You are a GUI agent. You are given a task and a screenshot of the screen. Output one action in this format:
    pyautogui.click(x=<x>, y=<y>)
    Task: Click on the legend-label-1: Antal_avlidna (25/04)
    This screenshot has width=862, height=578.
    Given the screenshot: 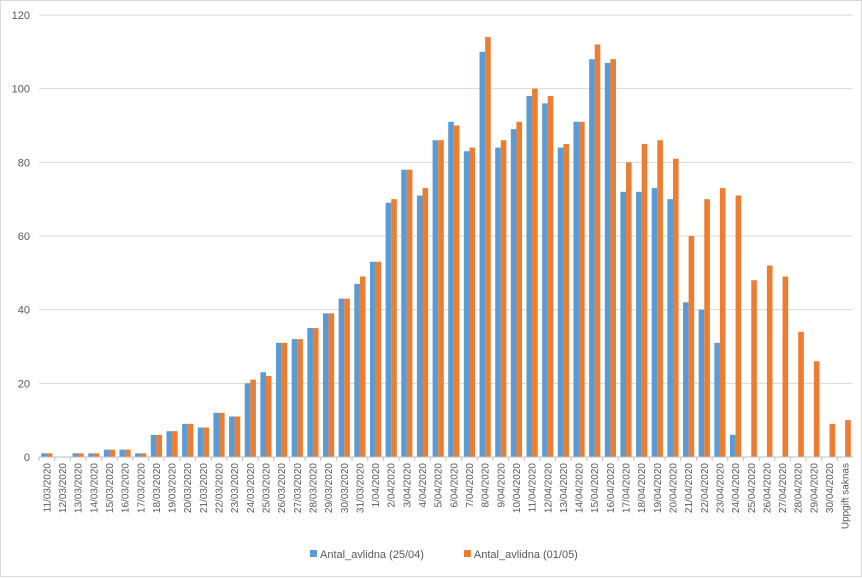 What is the action you would take?
    pyautogui.click(x=372, y=555)
    